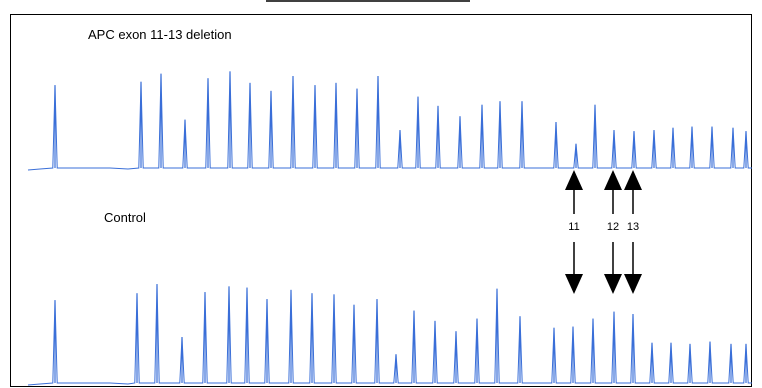 This screenshot has height=388, width=762. Describe the element at coordinates (633, 227) in the screenshot. I see `exon-label: 13` at that location.